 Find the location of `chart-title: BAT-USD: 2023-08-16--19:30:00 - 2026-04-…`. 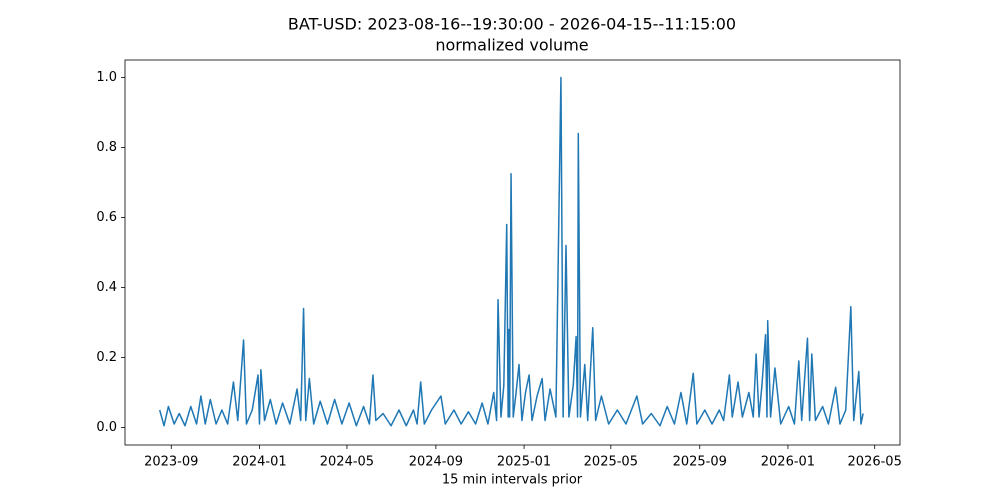

chart-title: BAT-USD: 2023-08-16--19:30:00 - 2026-04-… is located at coordinates (512, 24).